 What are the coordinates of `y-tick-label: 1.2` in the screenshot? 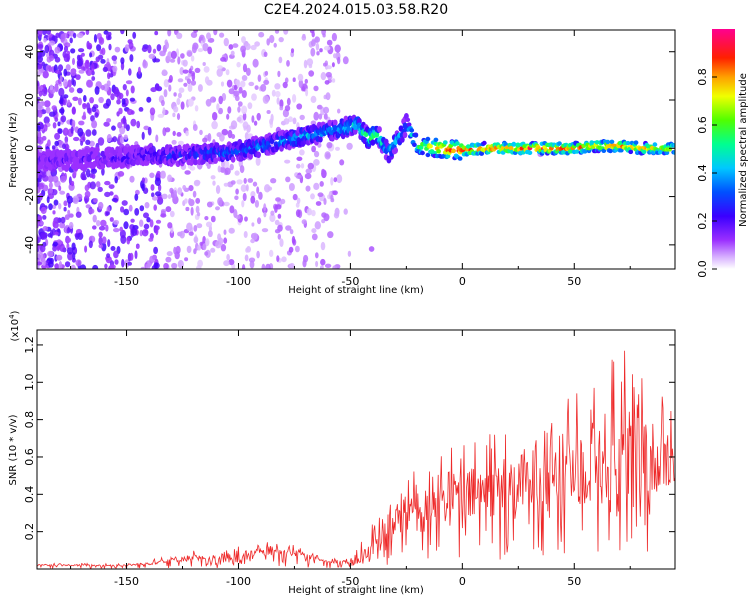 It's located at (29, 345).